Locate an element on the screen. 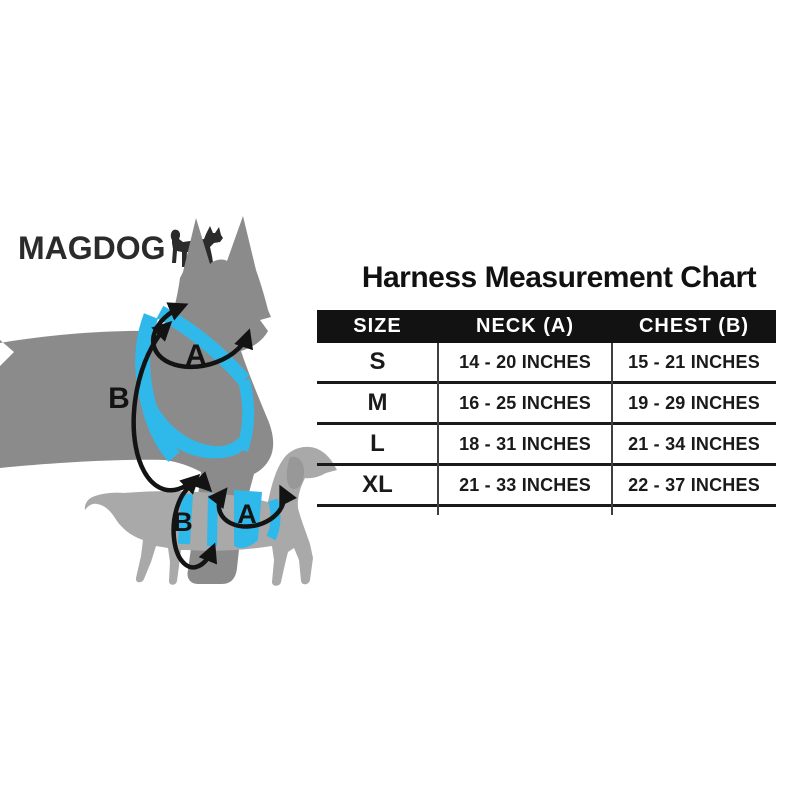 Image resolution: width=800 pixels, height=800 pixels. table-row-s: S 14 - 20 INCHES 15 - 21 INCHES is located at coordinates (546, 363).